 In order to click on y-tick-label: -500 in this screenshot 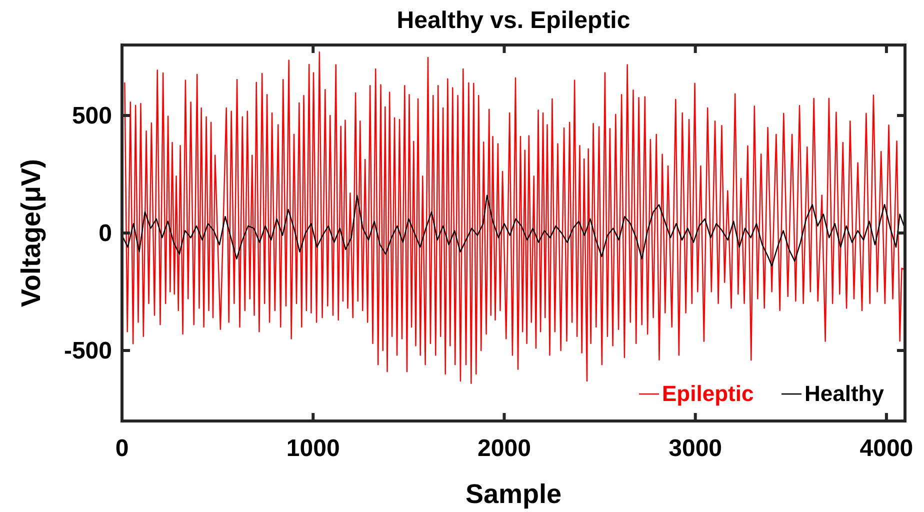, I will do `click(88, 351)`.